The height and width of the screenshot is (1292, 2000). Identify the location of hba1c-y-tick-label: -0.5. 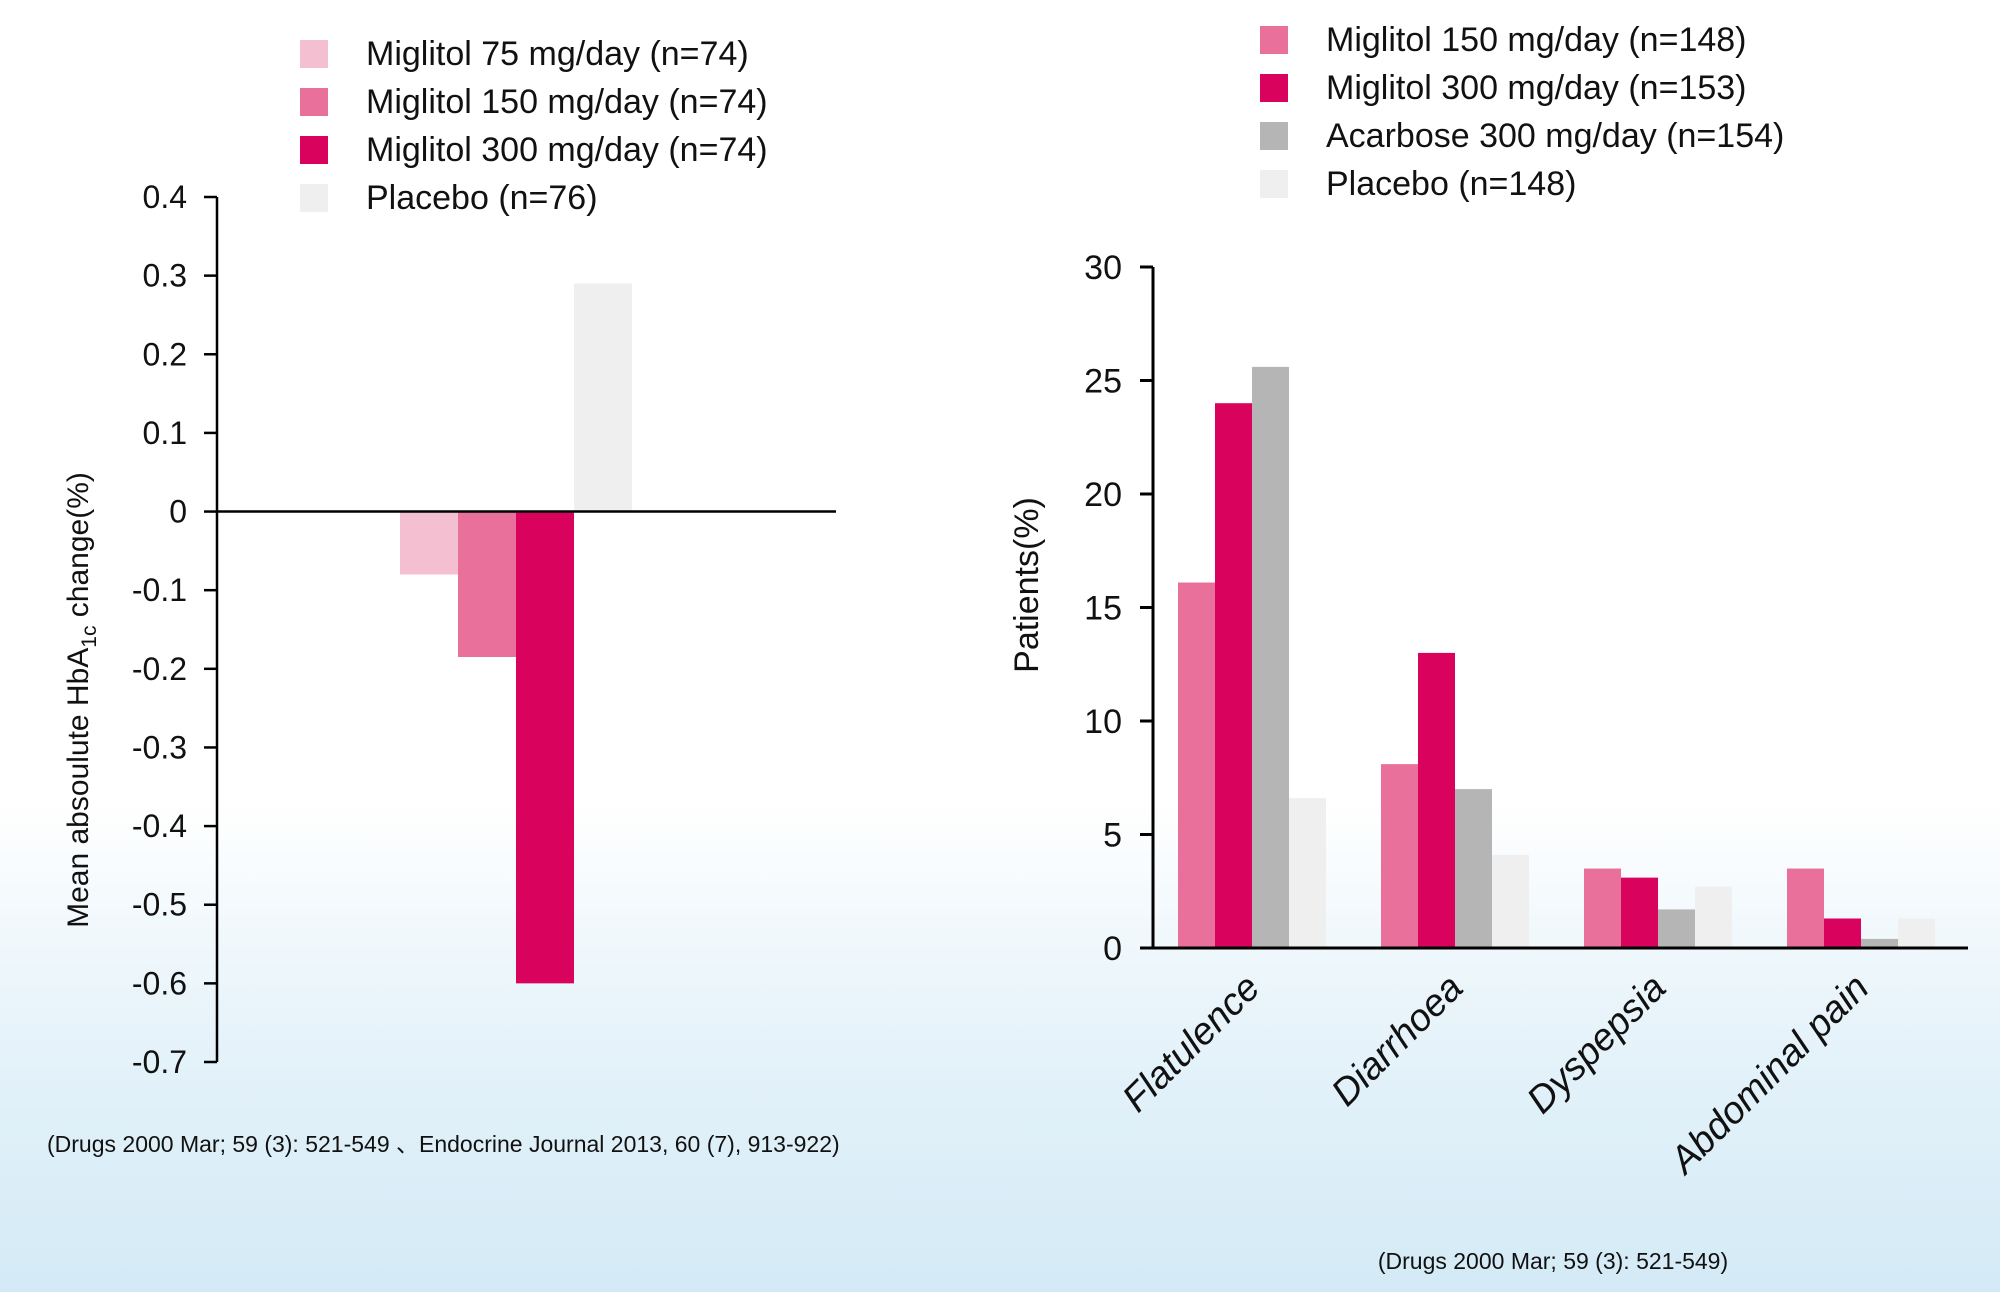
(159, 905).